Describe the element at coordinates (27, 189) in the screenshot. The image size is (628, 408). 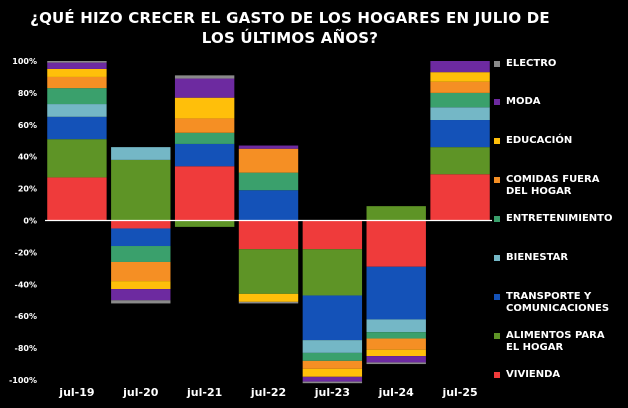
I see `y-tick-label: 20%` at that location.